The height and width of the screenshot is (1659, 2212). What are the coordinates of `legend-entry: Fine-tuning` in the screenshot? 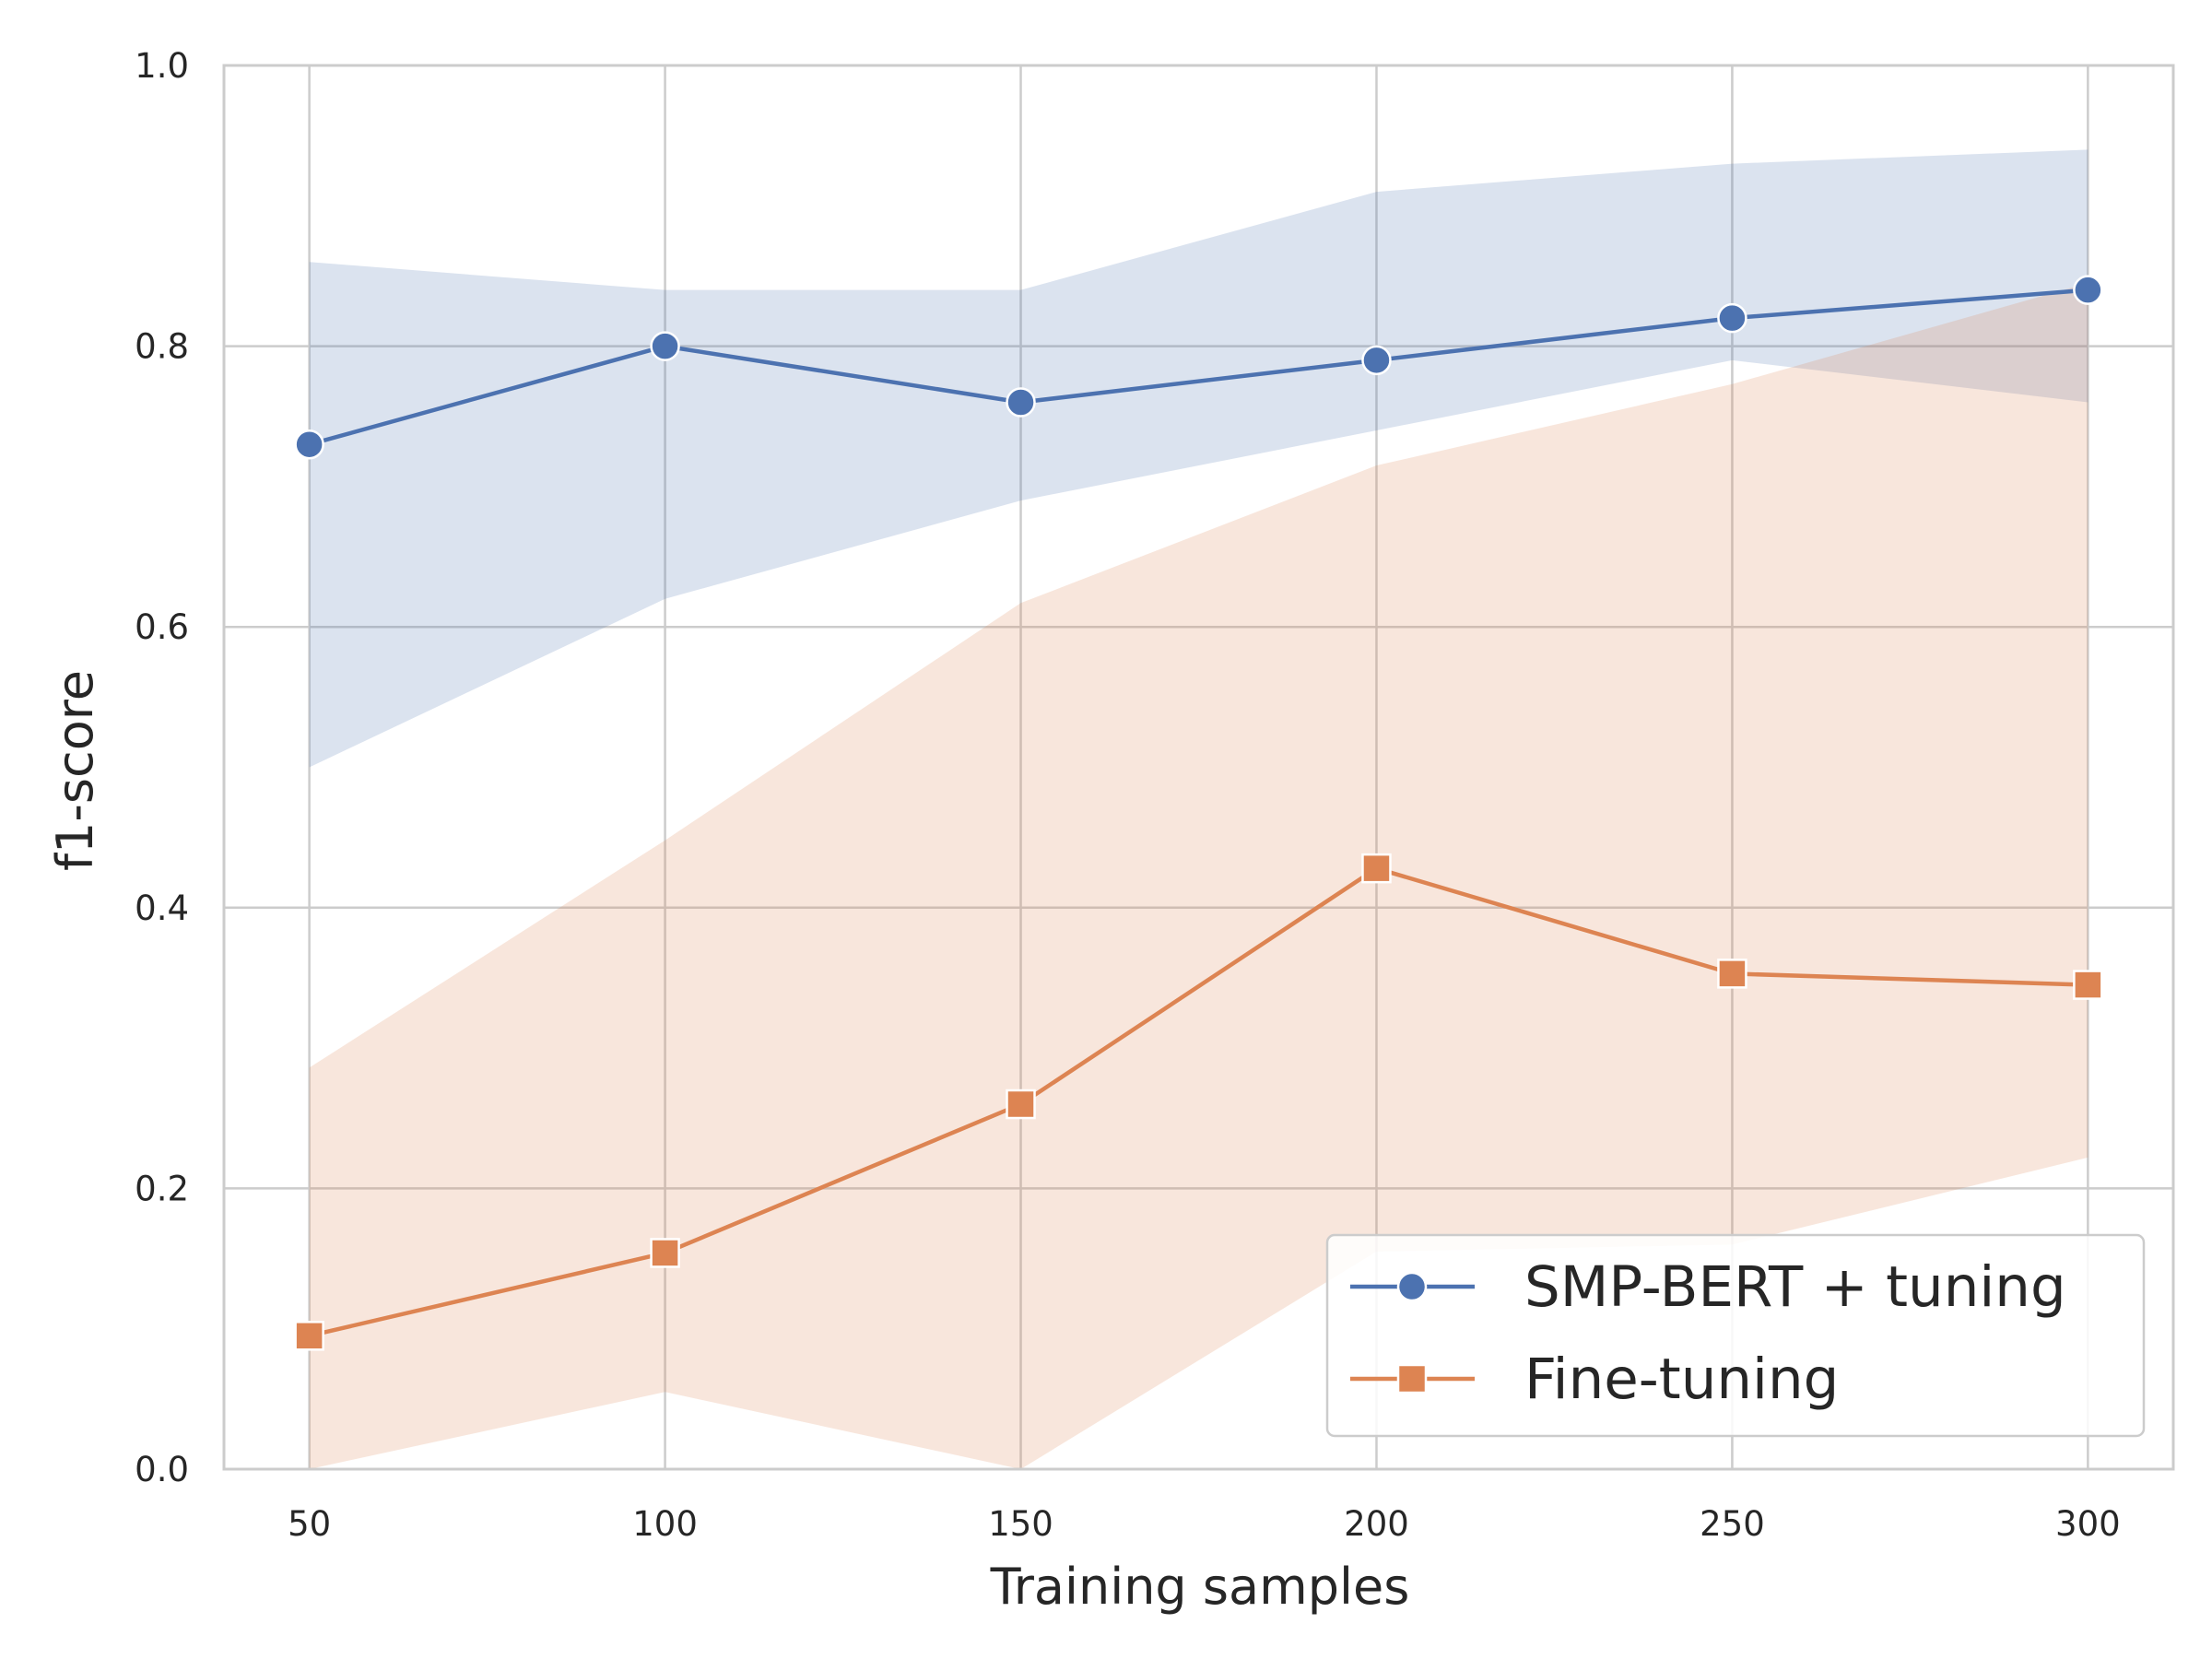 It's located at (1594, 1379).